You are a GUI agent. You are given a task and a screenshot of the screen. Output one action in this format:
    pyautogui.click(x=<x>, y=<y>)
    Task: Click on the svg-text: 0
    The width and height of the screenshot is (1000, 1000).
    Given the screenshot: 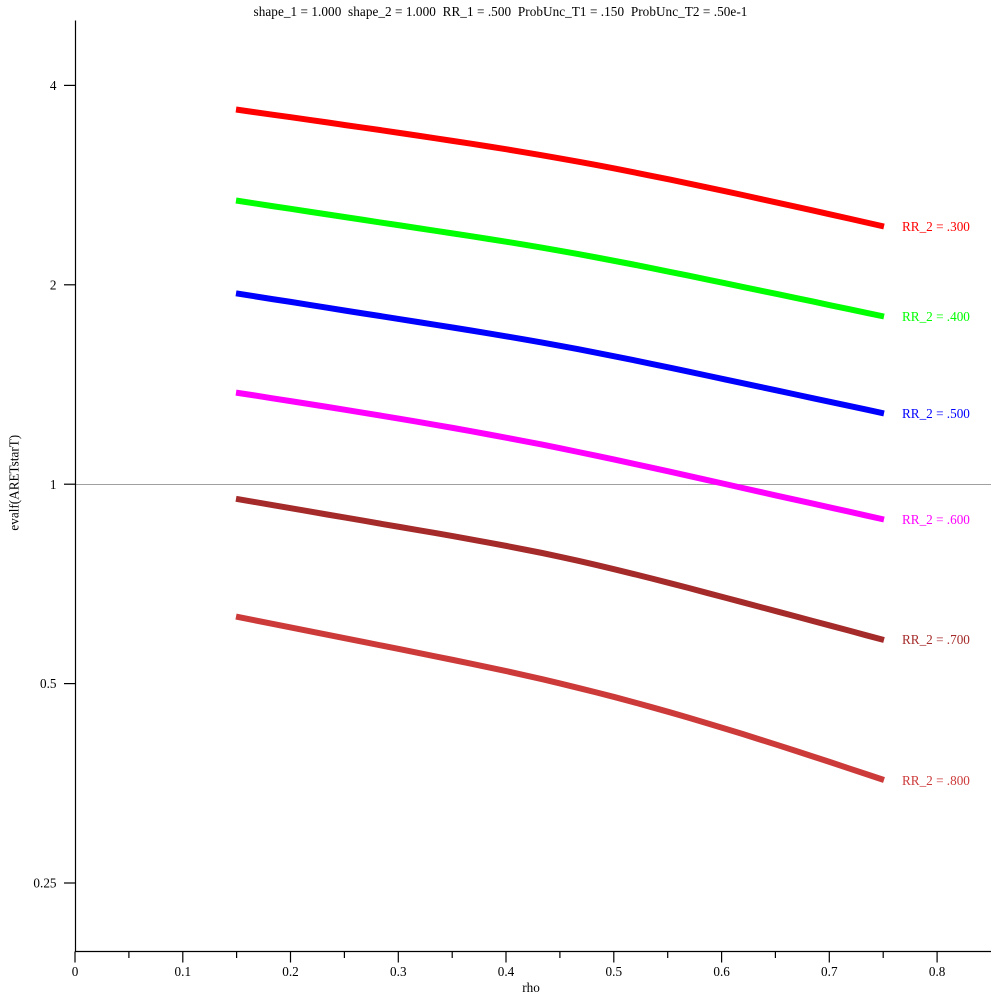 What is the action you would take?
    pyautogui.click(x=75, y=971)
    